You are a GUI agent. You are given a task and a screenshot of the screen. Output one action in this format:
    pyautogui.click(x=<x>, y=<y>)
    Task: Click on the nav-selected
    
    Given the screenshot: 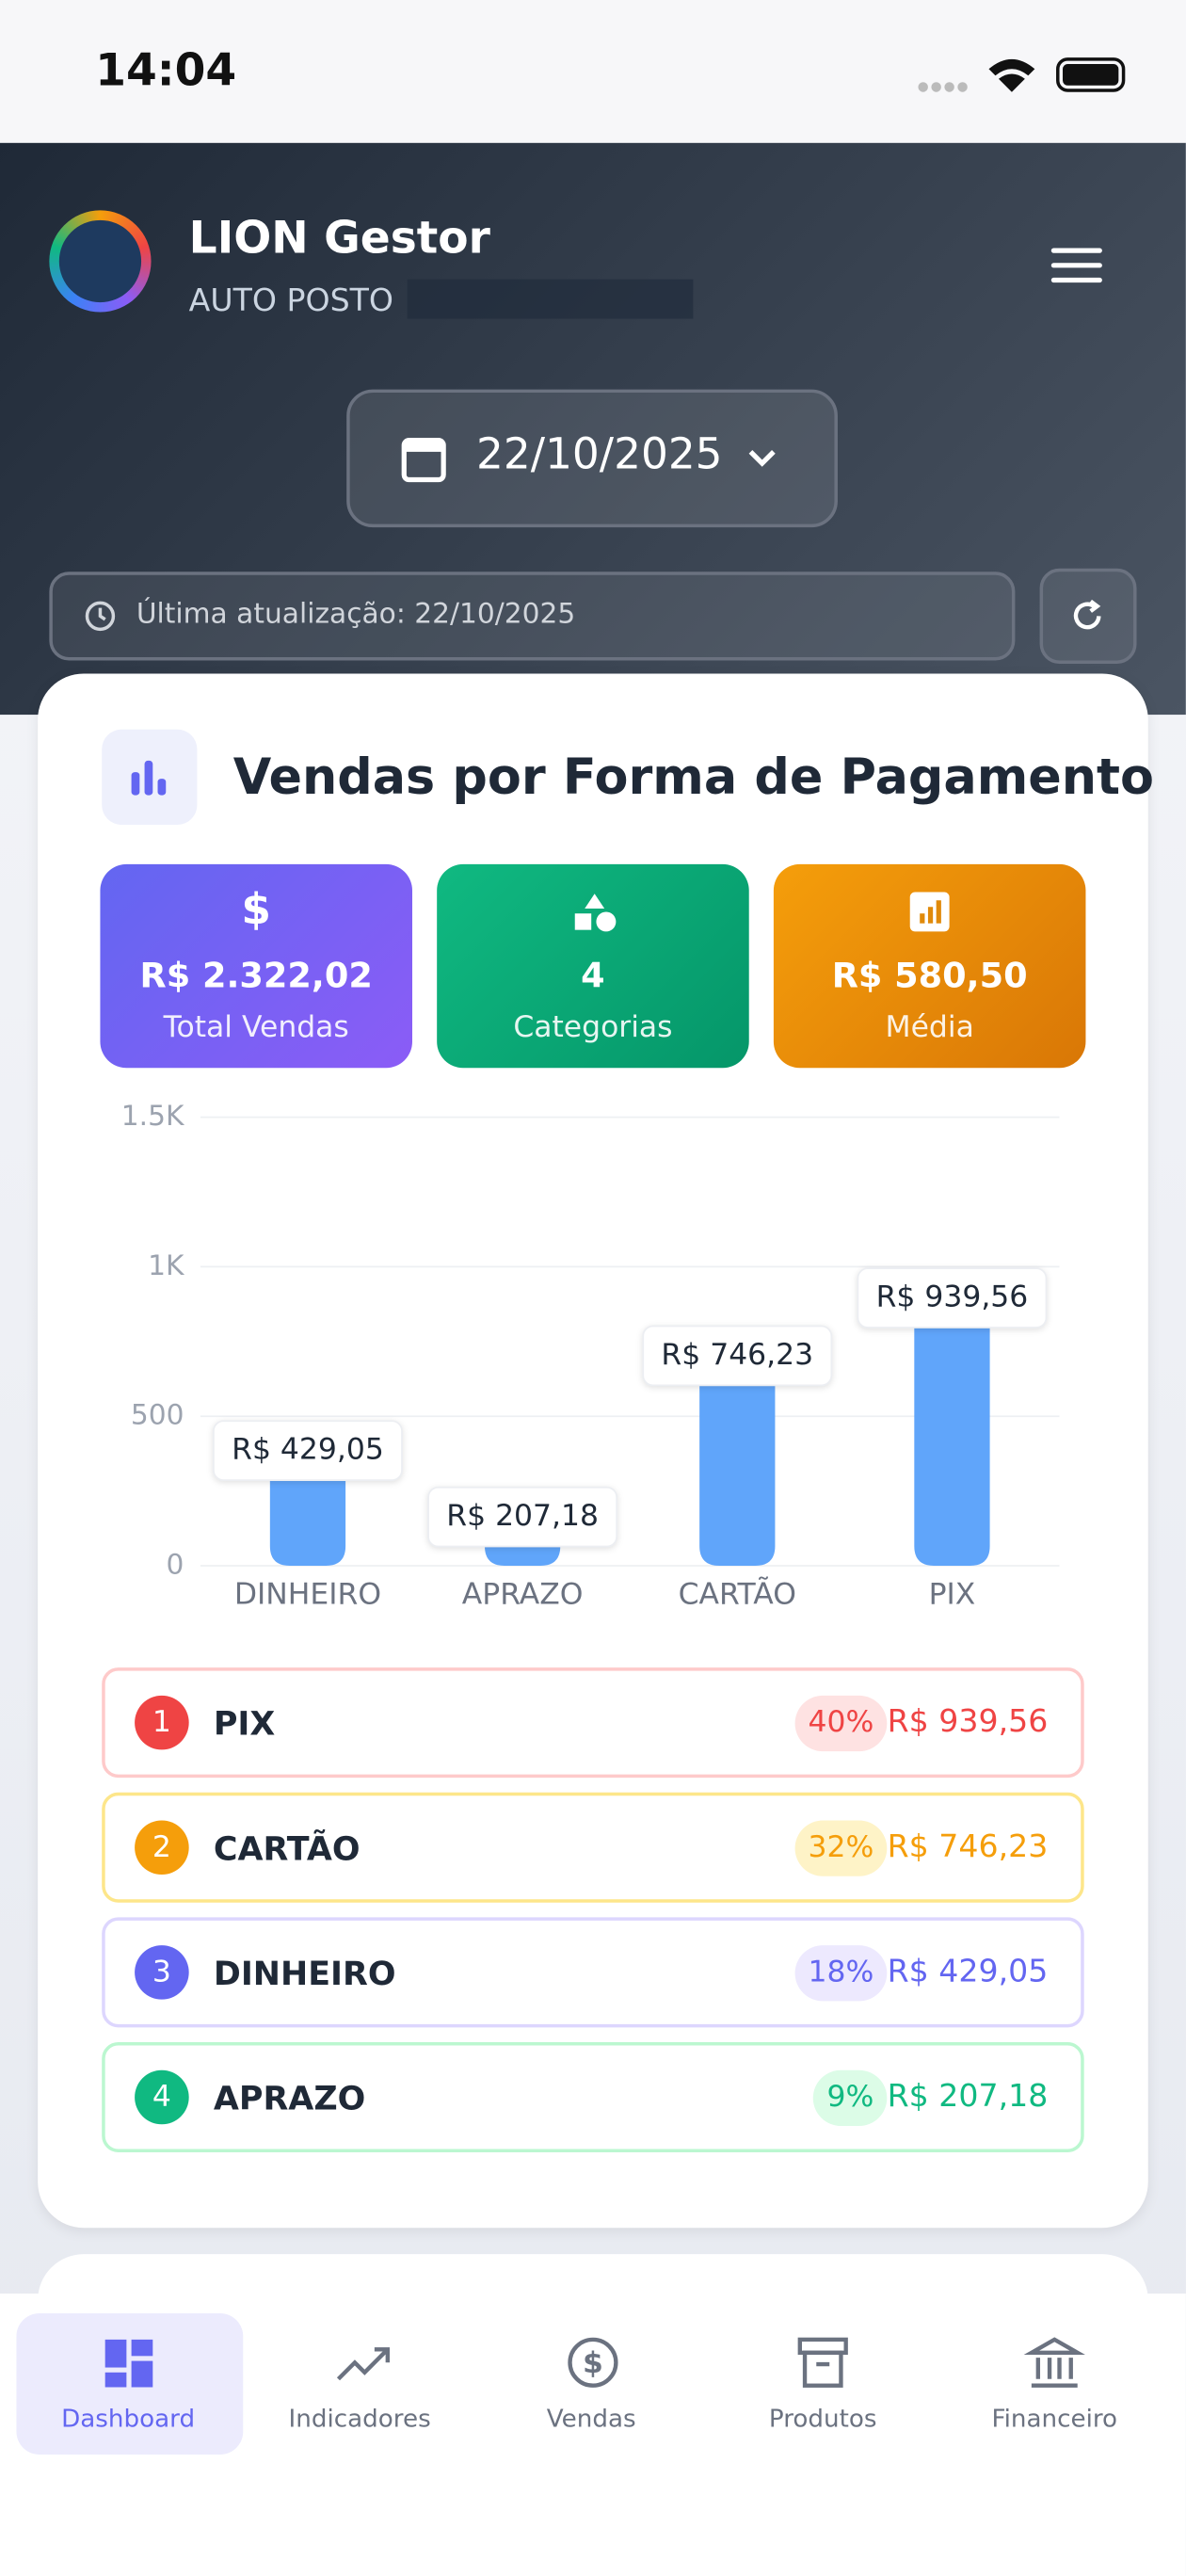 What is the action you would take?
    pyautogui.click(x=130, y=2383)
    